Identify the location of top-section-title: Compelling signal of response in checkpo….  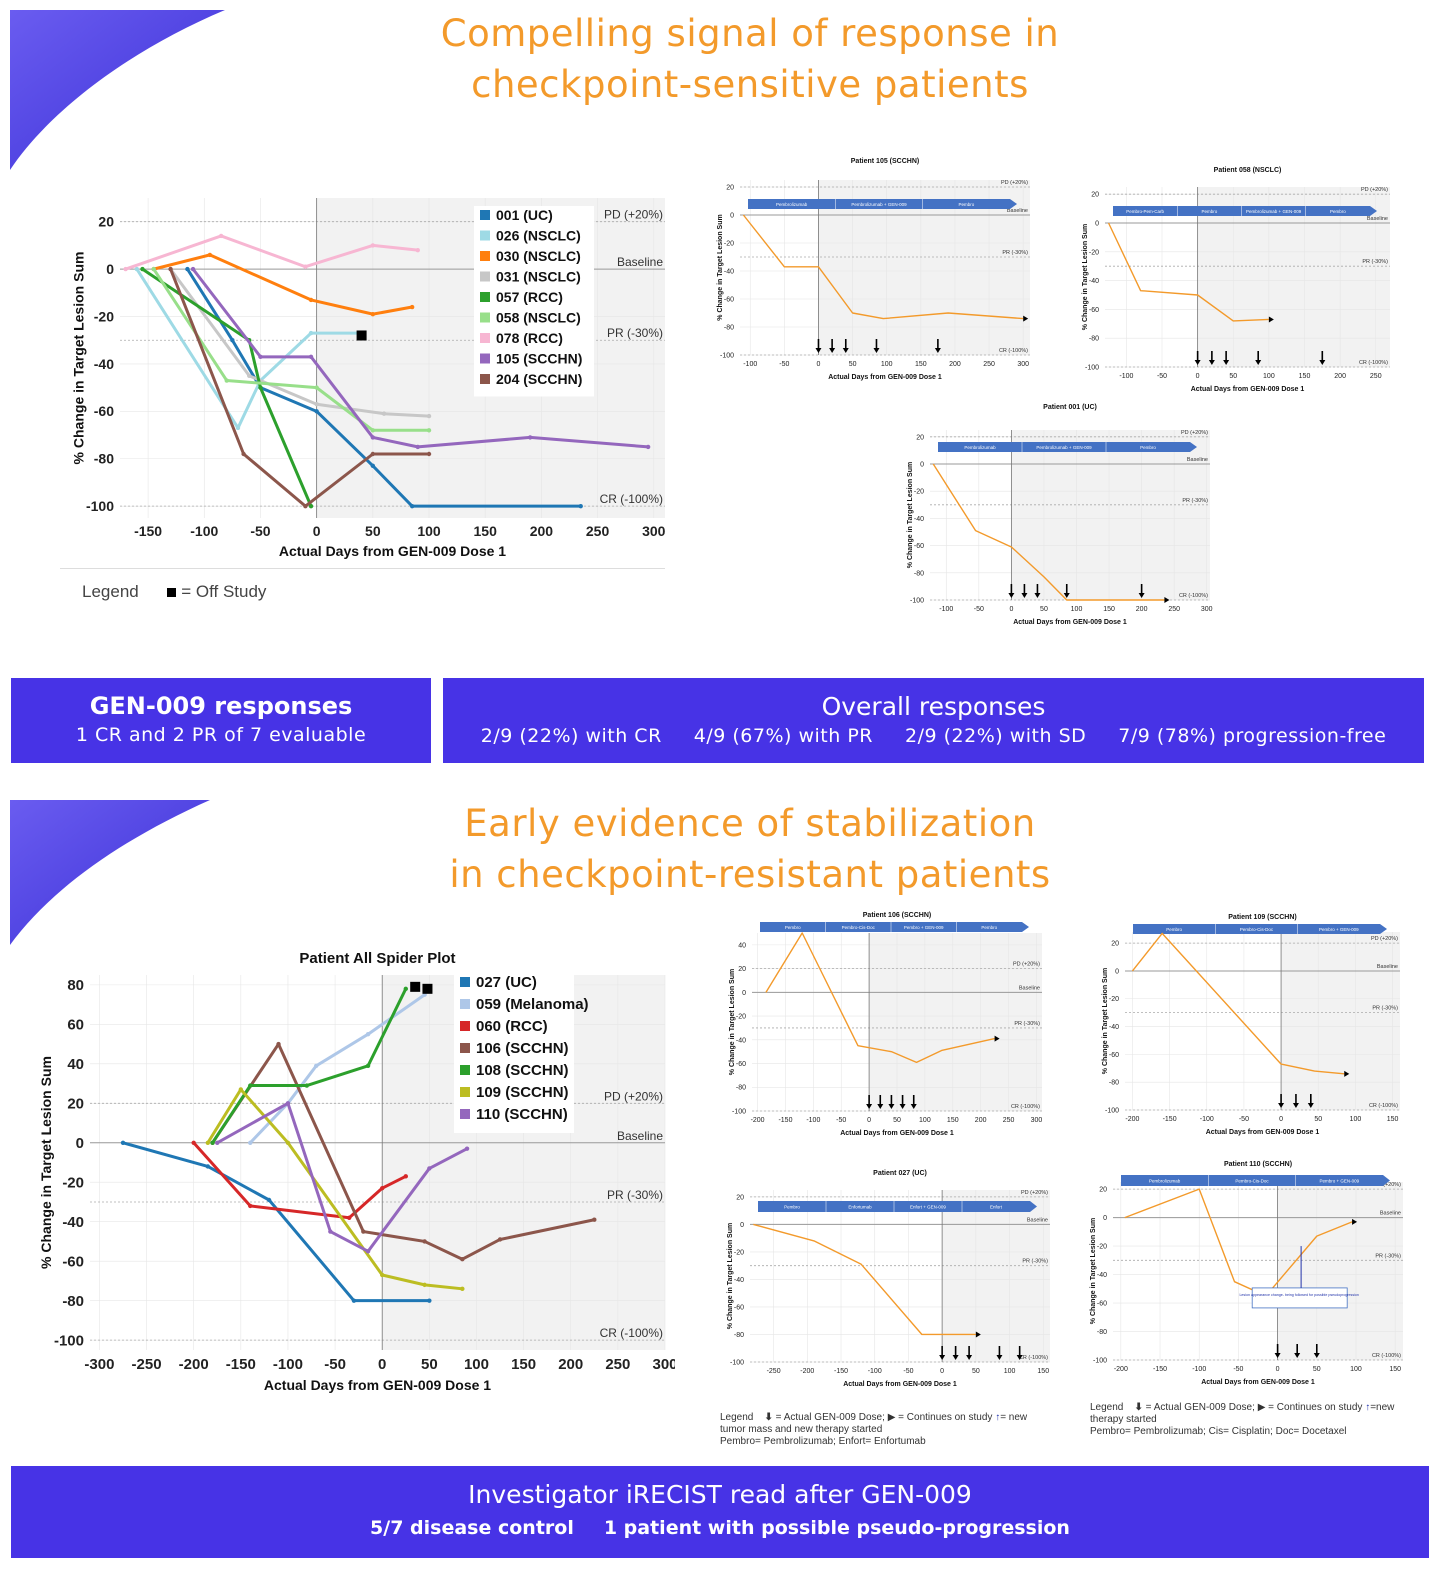
(750, 59).